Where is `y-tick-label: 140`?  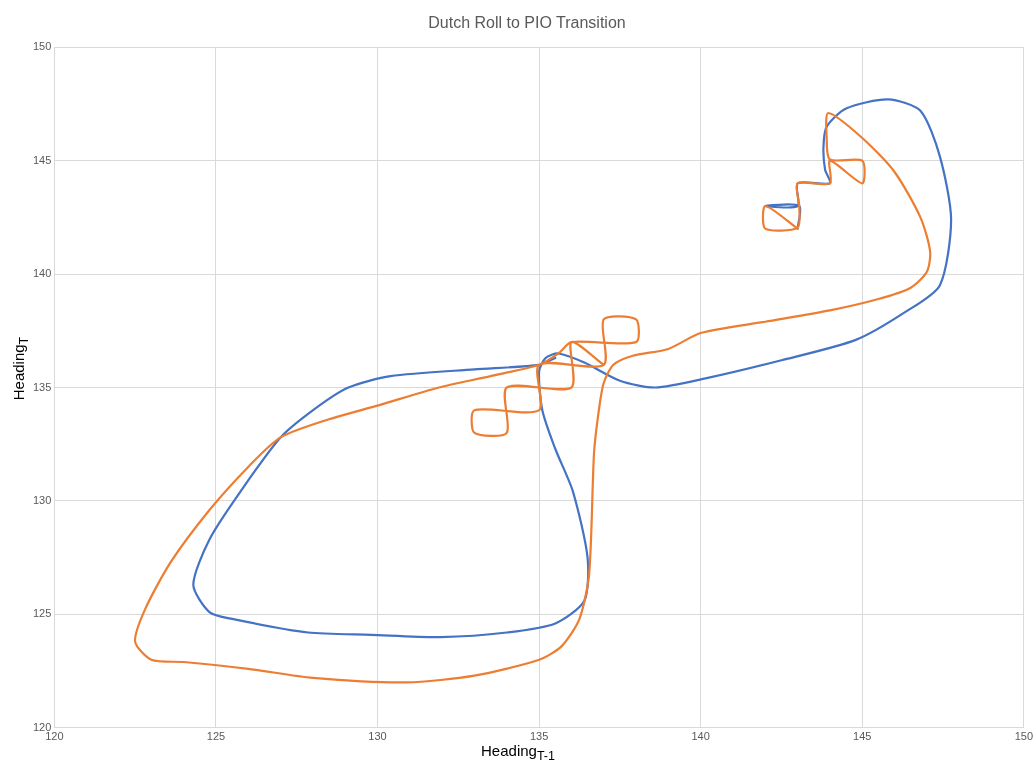
y-tick-label: 140 is located at coordinates (42, 273).